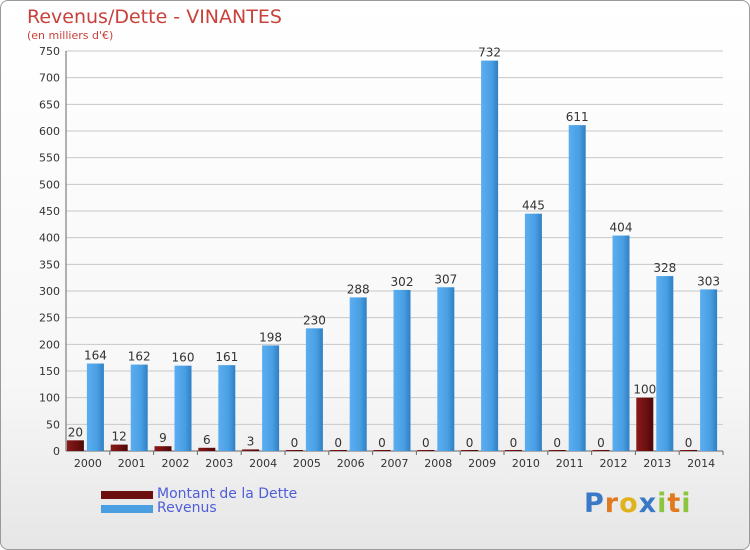 This screenshot has width=750, height=550. What do you see at coordinates (533, 332) in the screenshot?
I see `bar-revenus-2010` at bounding box center [533, 332].